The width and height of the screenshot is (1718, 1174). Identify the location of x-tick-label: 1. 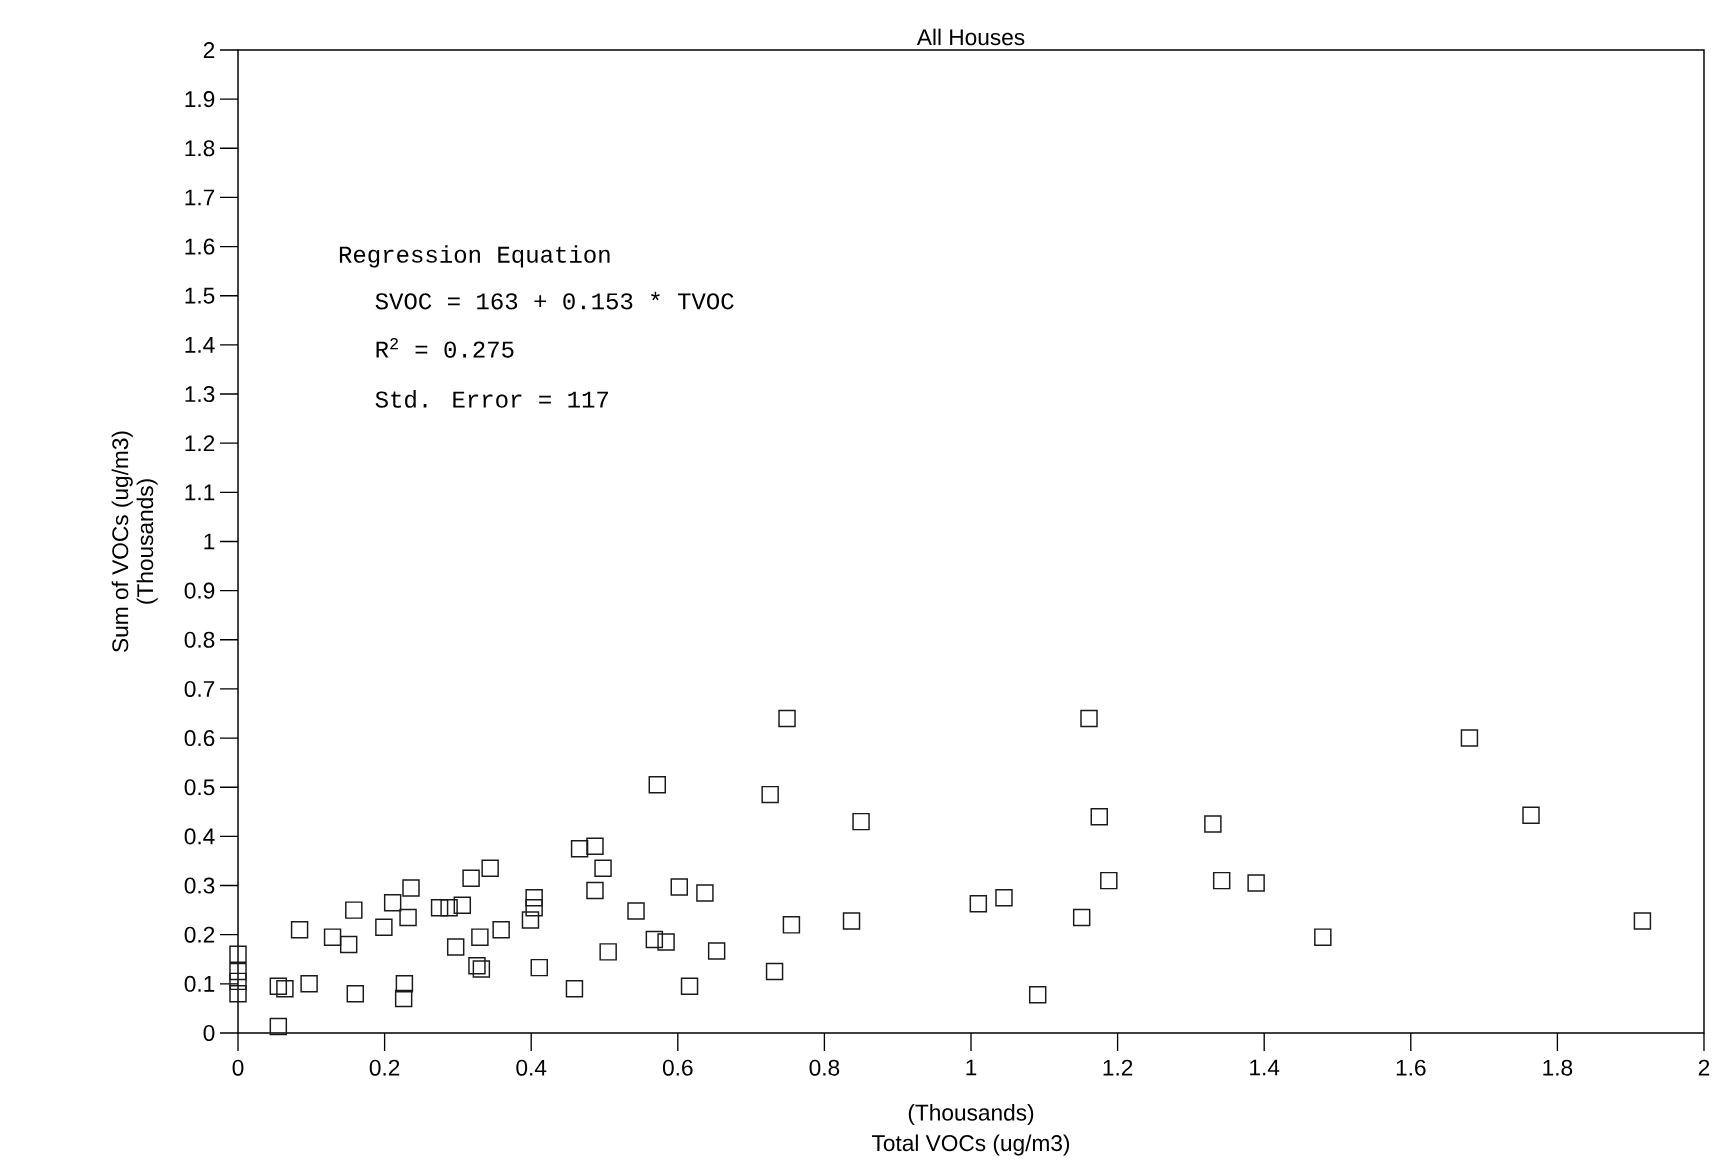
(971, 1067).